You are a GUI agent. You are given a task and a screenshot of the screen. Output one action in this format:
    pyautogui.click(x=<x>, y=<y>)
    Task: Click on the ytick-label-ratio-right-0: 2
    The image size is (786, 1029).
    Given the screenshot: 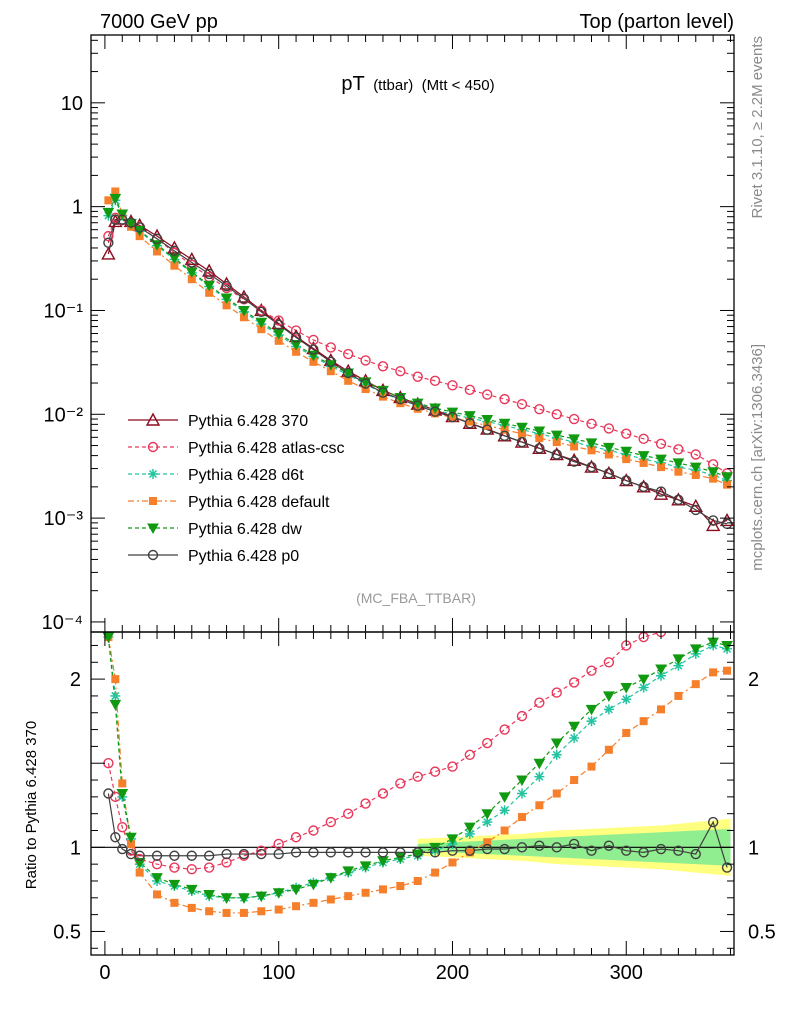 What is the action you would take?
    pyautogui.click(x=753, y=680)
    